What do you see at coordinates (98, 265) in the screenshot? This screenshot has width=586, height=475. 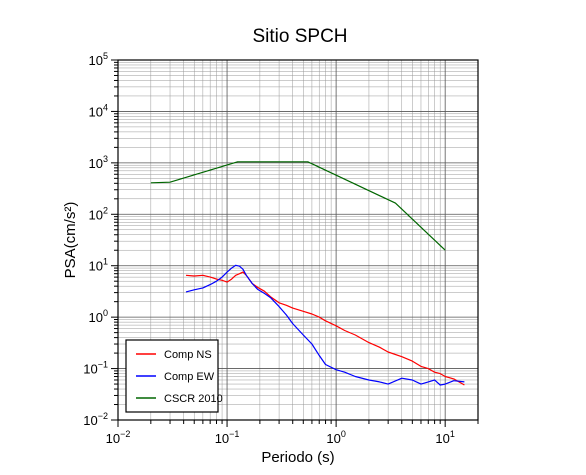 I see `y-tick-label: 10¹` at bounding box center [98, 265].